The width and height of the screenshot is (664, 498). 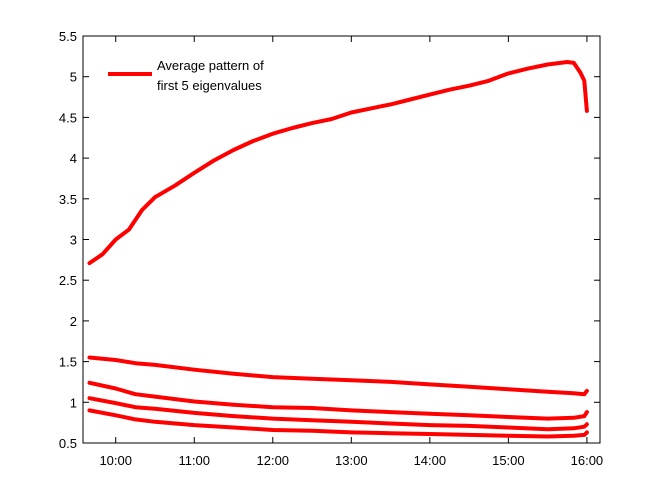 What do you see at coordinates (73, 321) in the screenshot?
I see `y-tick-label: 2` at bounding box center [73, 321].